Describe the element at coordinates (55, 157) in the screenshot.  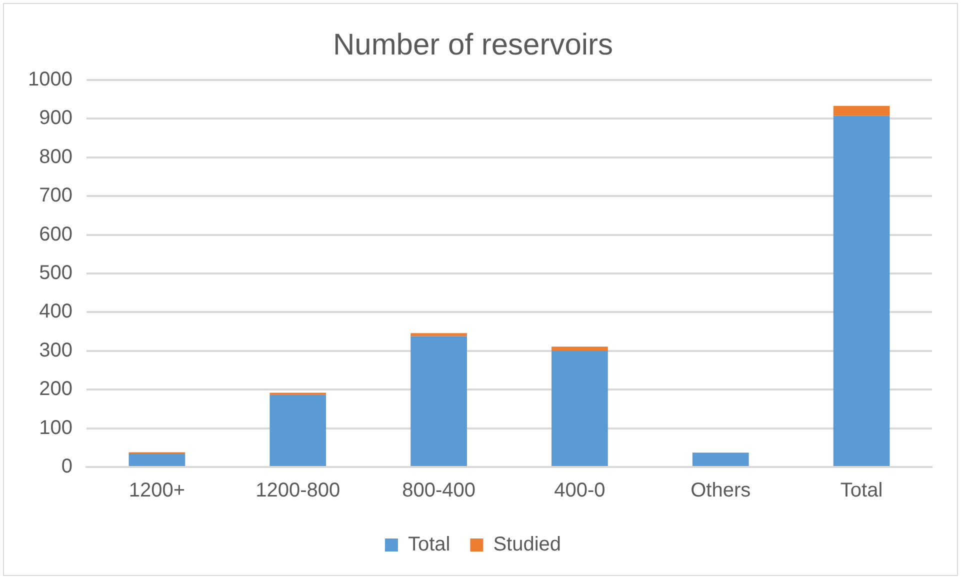
I see `y-tick-label: 800` at that location.